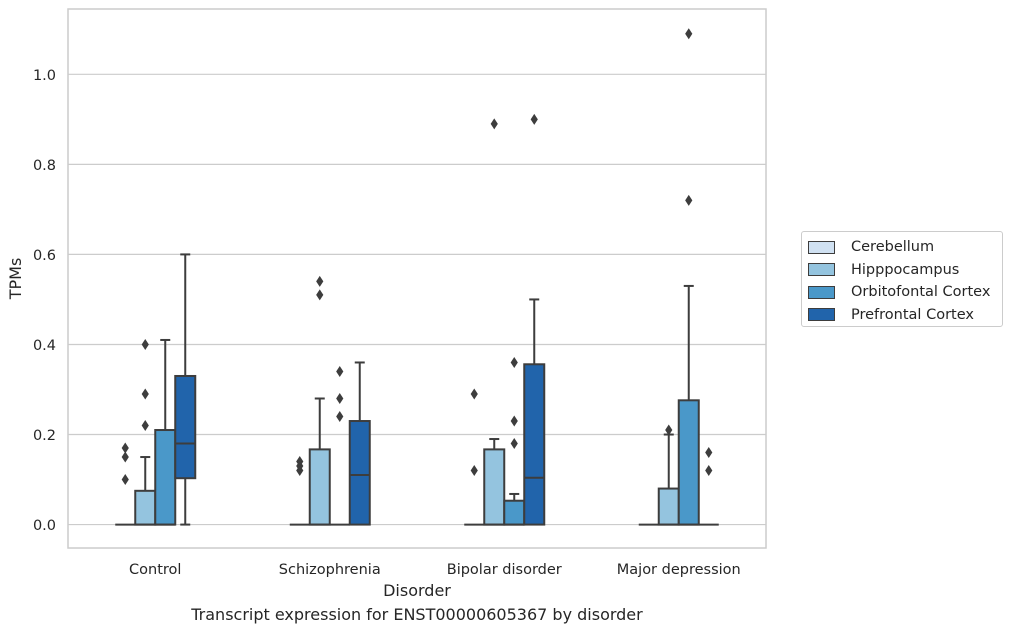  Describe the element at coordinates (44, 346) in the screenshot. I see `y-tick-label: 0.4` at that location.